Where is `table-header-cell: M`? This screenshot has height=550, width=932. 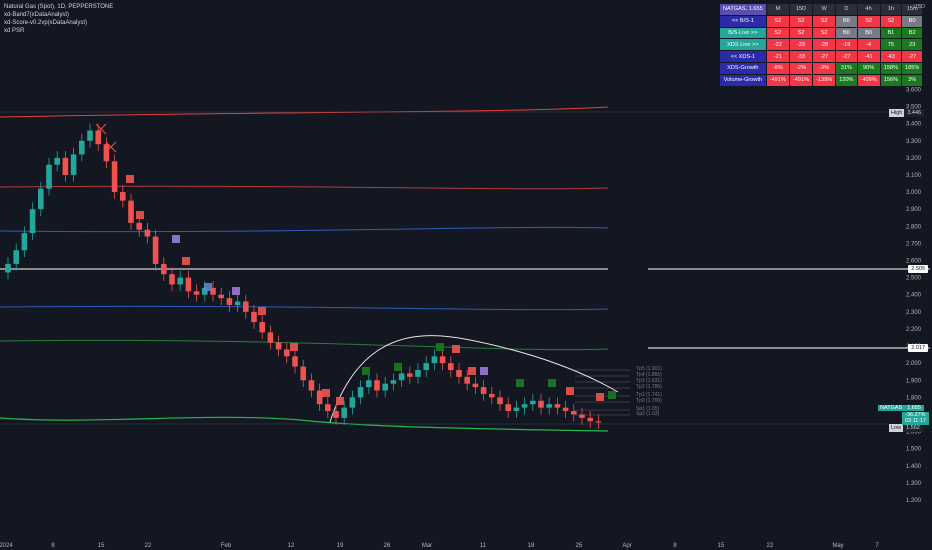
table-header-cell: M is located at coordinates (777, 9).